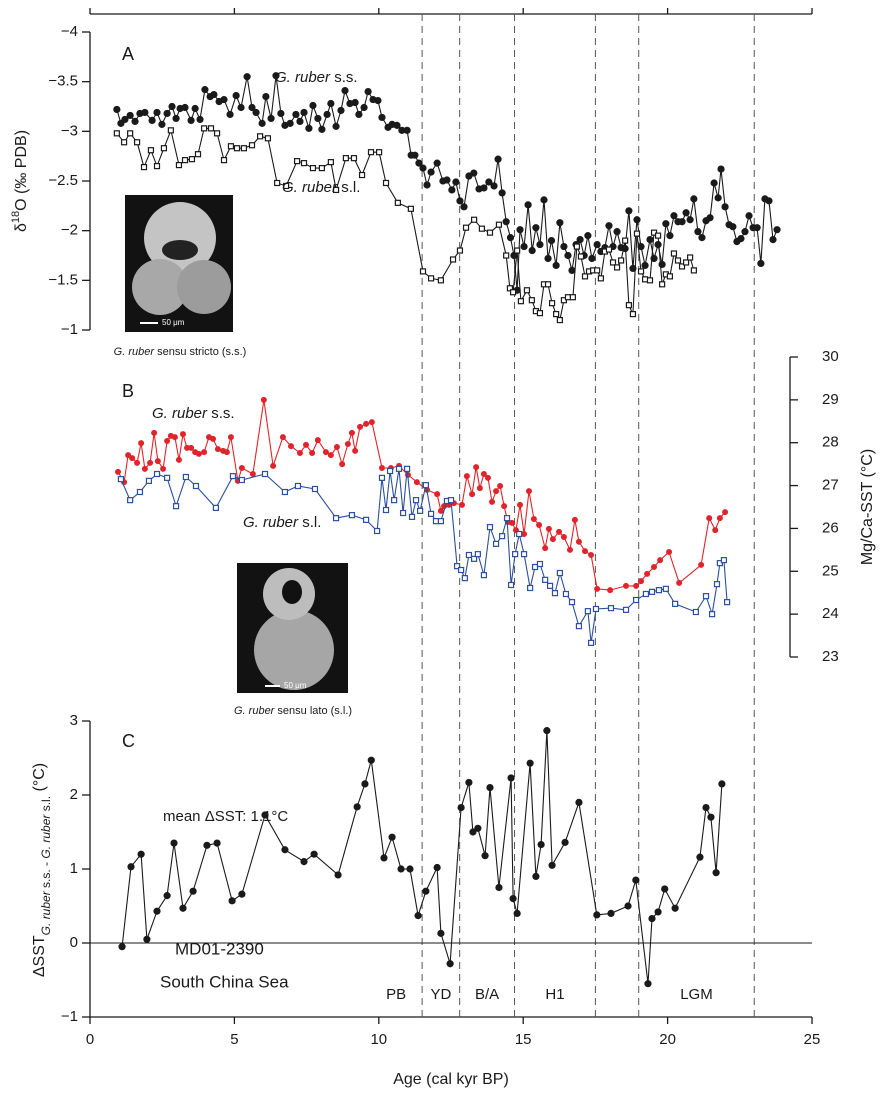  I want to click on y-tick-label: −3, so click(69, 130).